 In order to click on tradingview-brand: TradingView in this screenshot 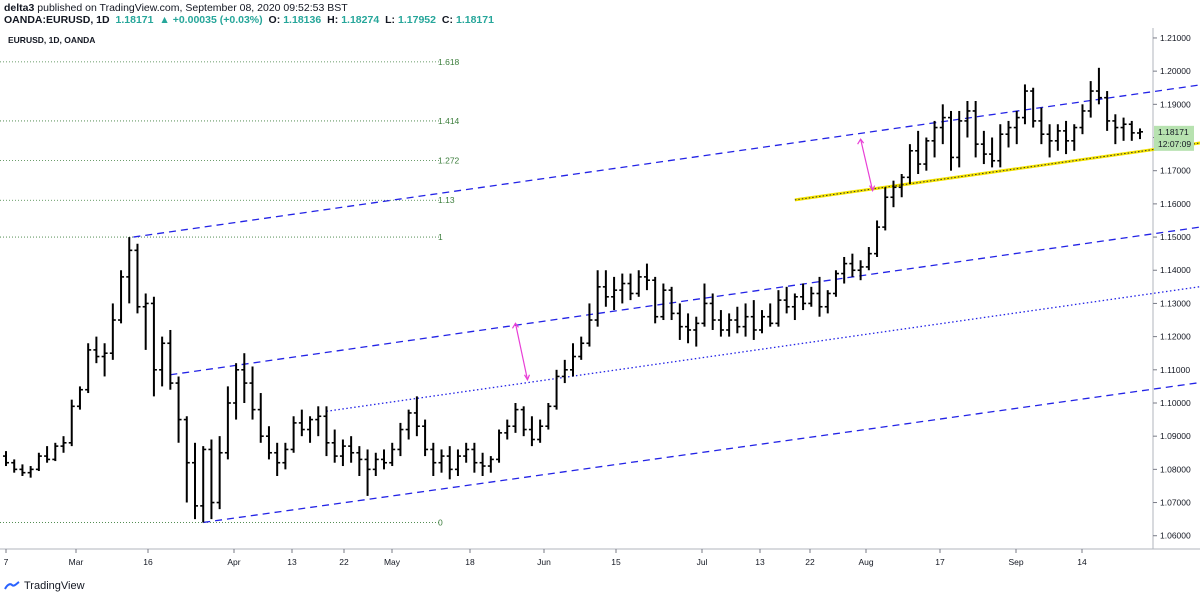, I will do `click(54, 586)`.